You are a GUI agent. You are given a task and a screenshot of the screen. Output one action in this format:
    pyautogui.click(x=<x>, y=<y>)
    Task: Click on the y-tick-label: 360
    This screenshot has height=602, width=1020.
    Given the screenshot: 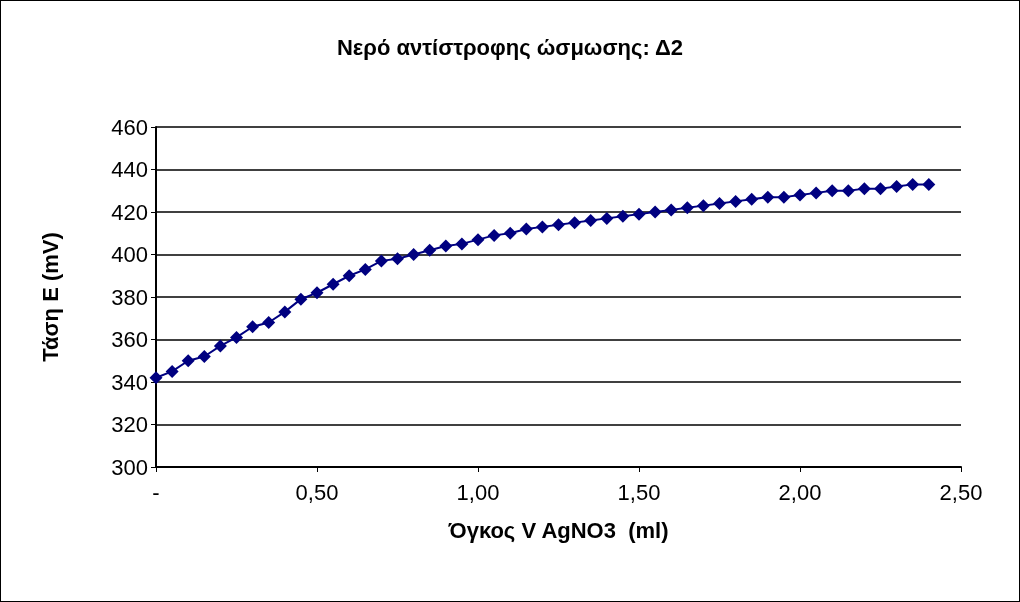 What is the action you would take?
    pyautogui.click(x=129, y=339)
    